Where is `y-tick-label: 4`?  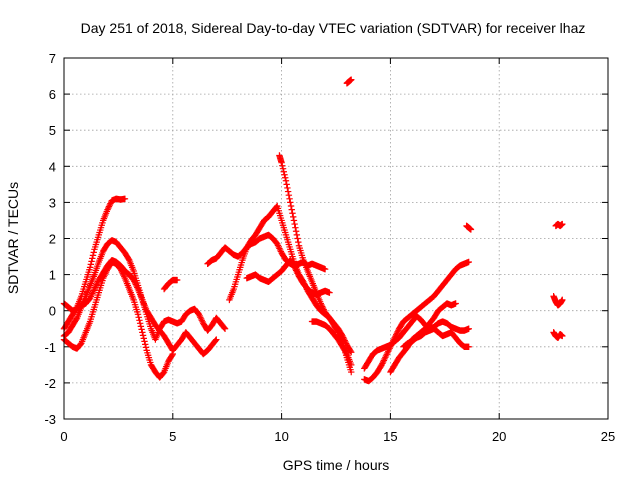
y-tick-label: 4 is located at coordinates (52, 166).